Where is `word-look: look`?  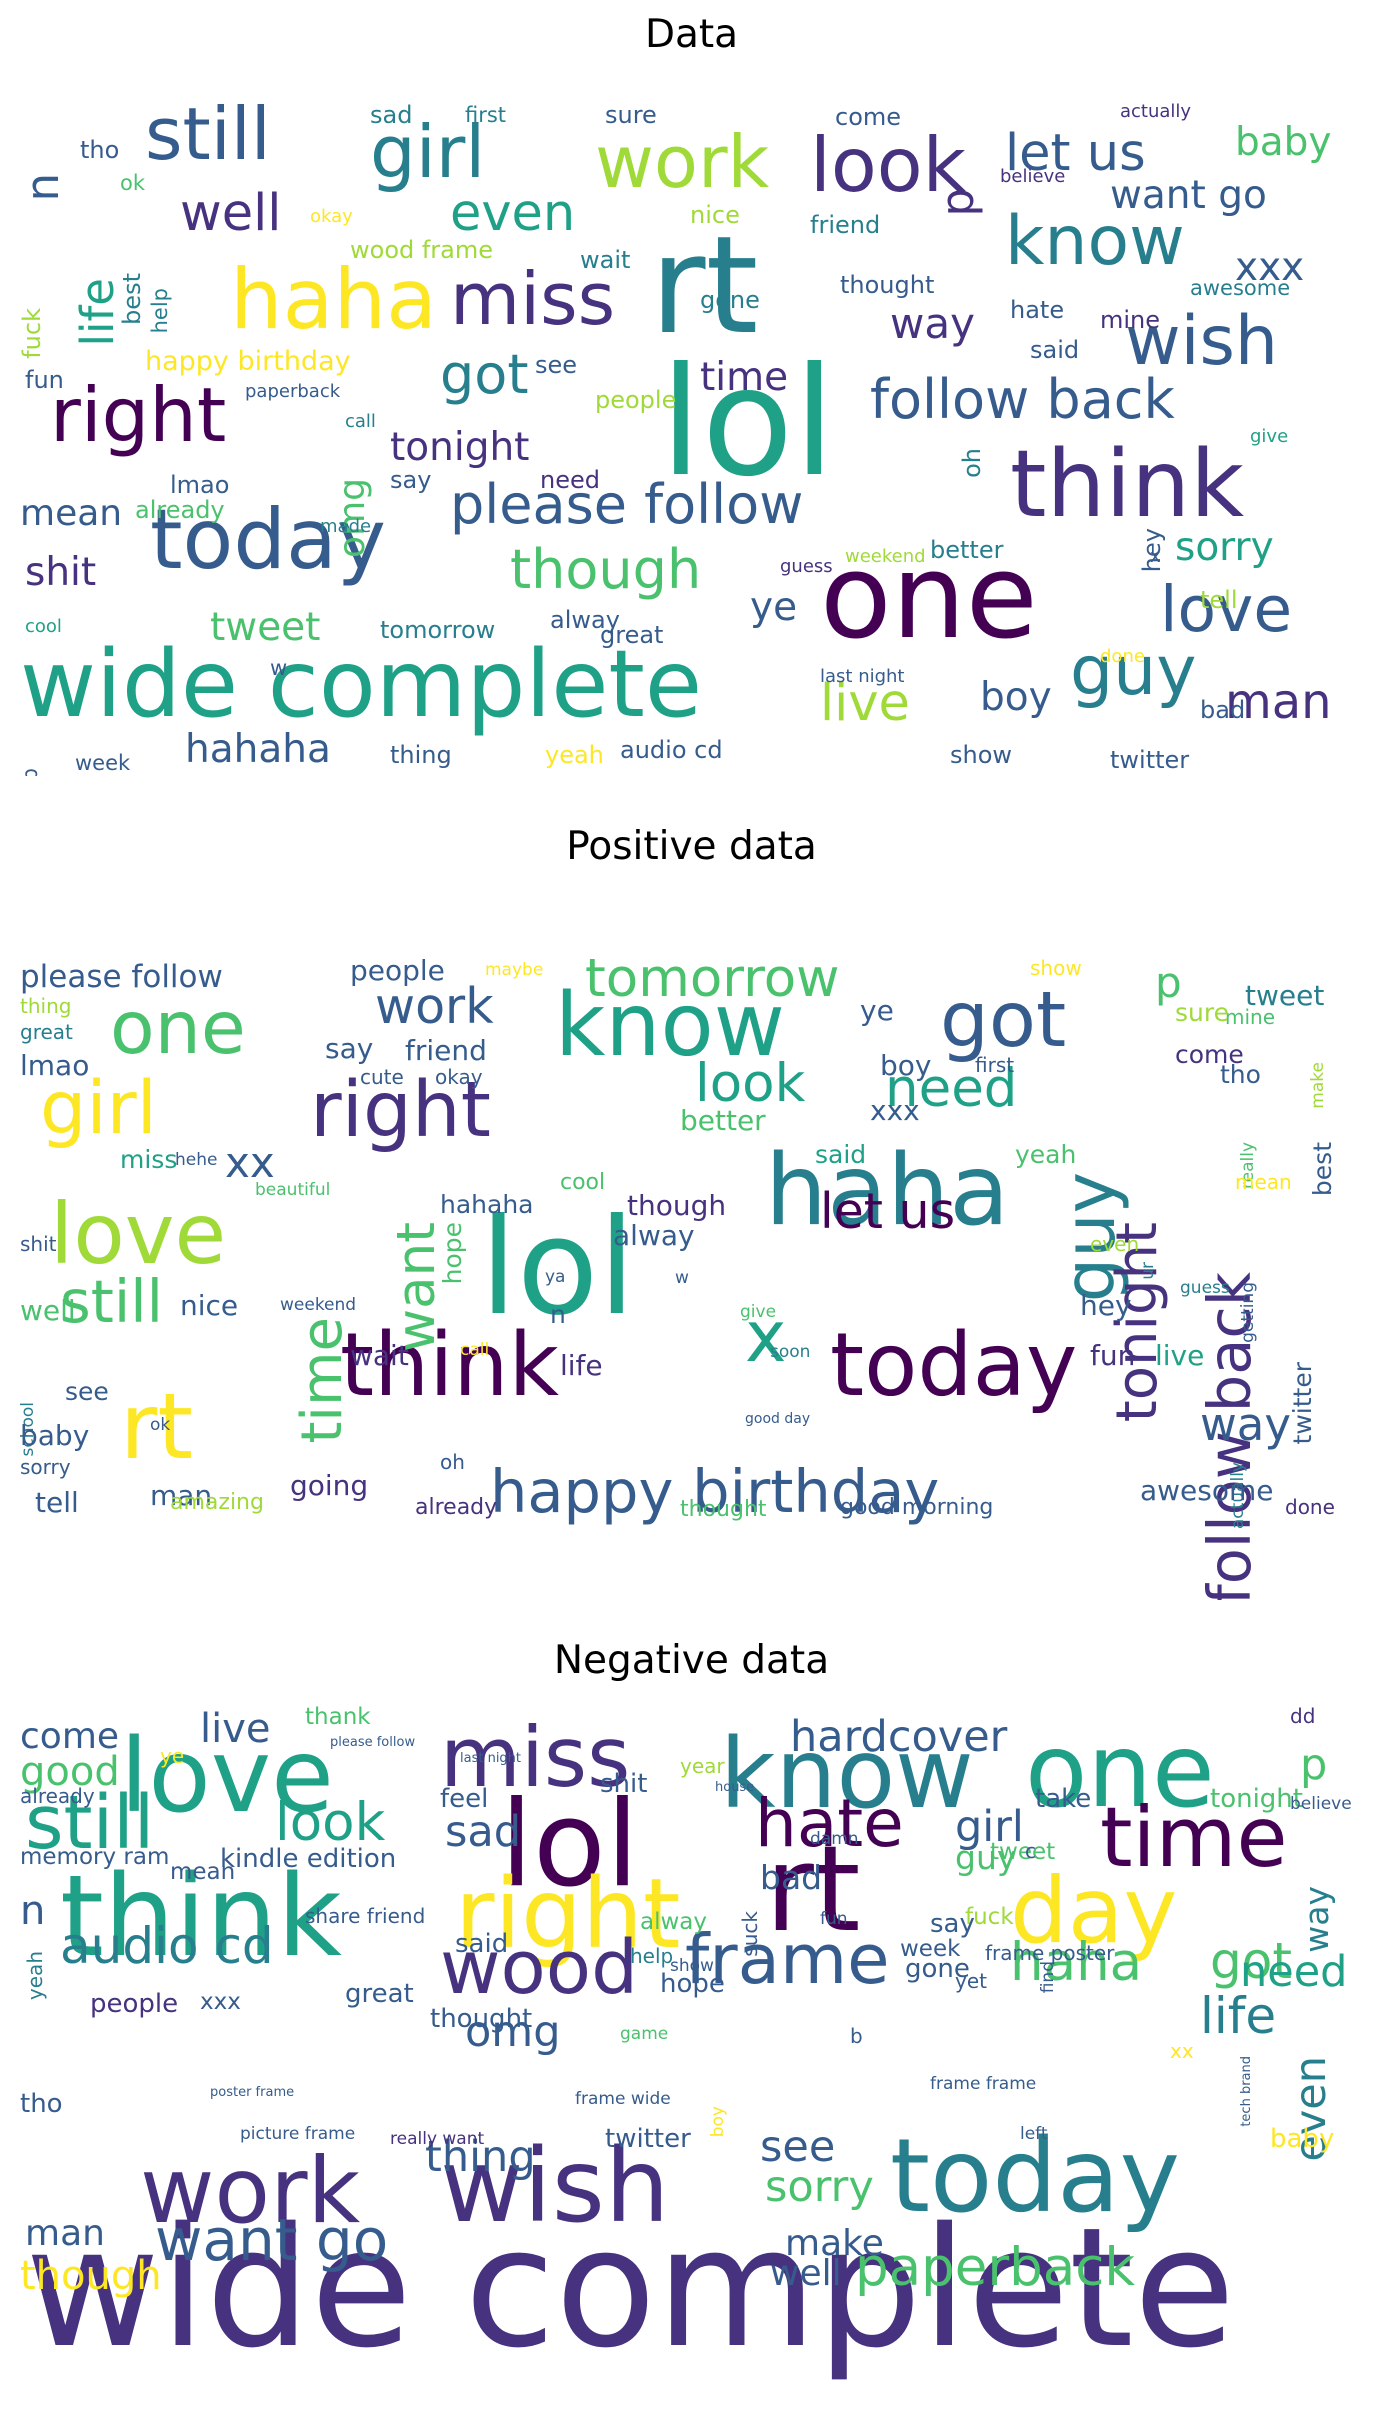 word-look: look is located at coordinates (330, 1822).